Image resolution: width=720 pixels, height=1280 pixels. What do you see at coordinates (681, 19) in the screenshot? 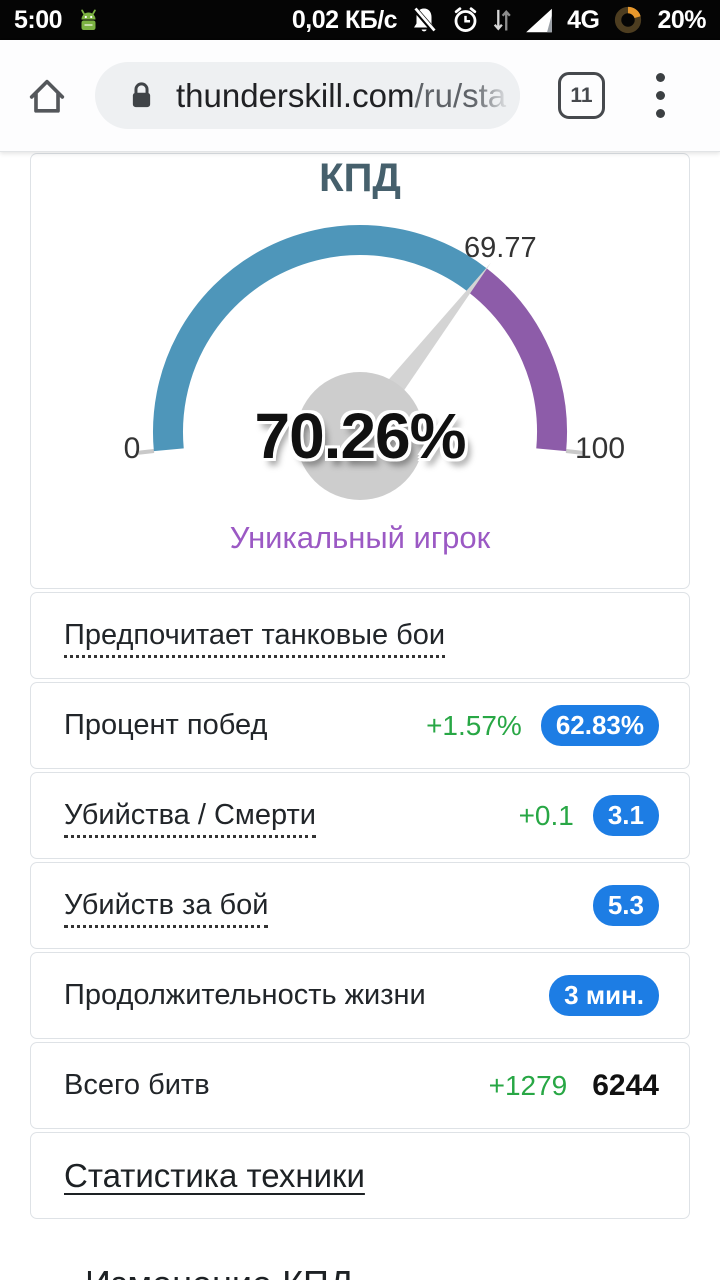
I see `battery-percent: 20%` at bounding box center [681, 19].